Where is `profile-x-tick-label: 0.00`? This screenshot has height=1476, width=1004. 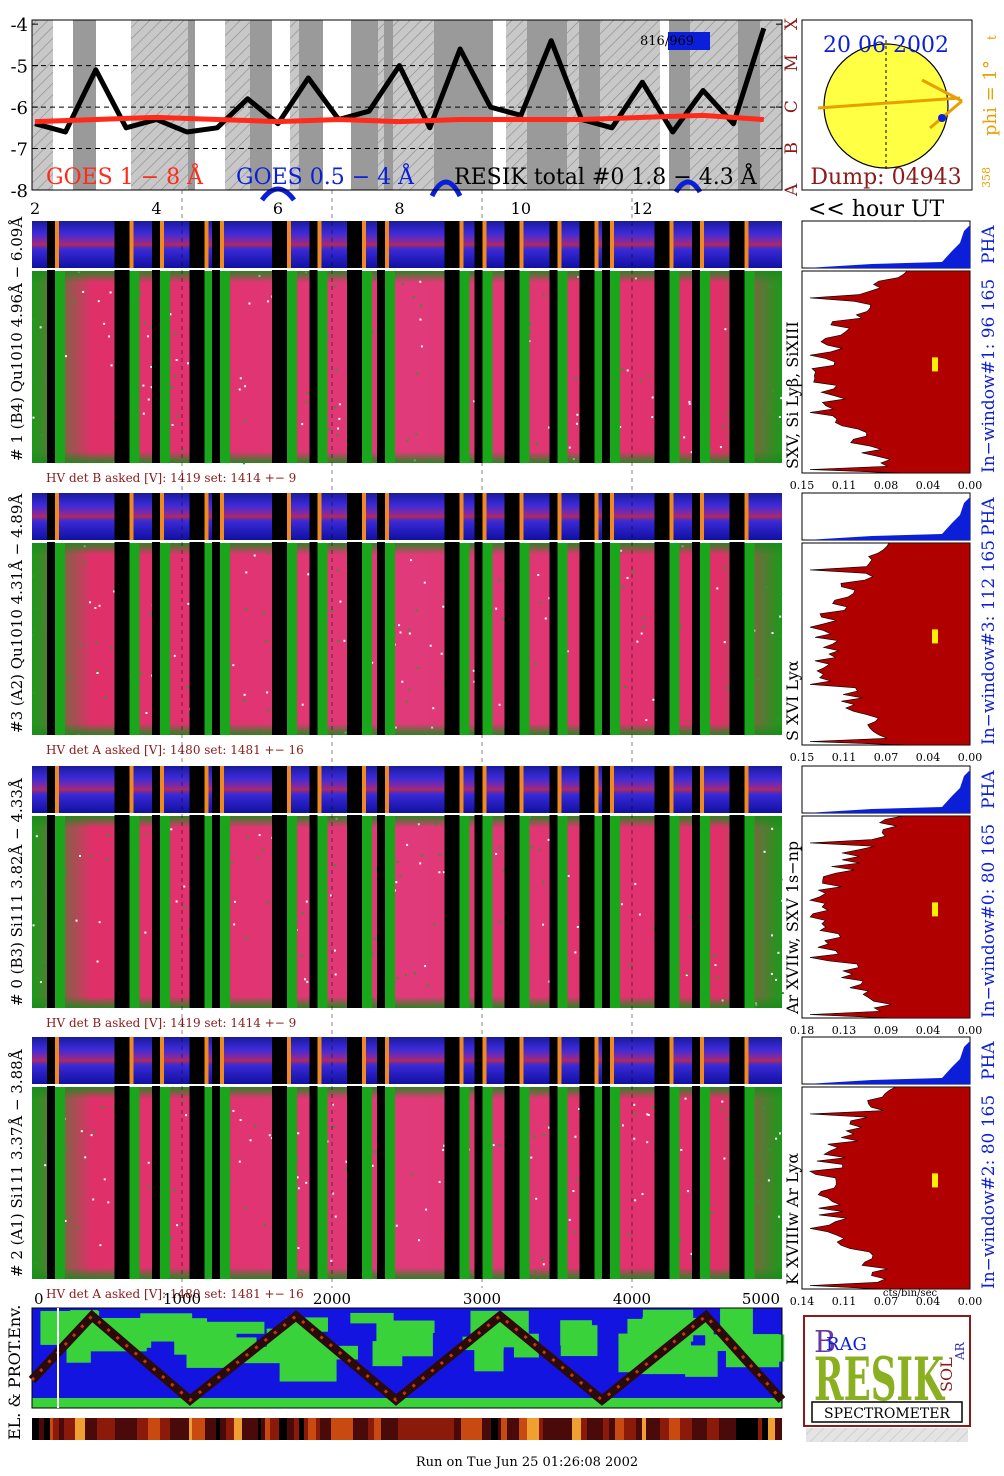
profile-x-tick-label: 0.00 is located at coordinates (970, 757).